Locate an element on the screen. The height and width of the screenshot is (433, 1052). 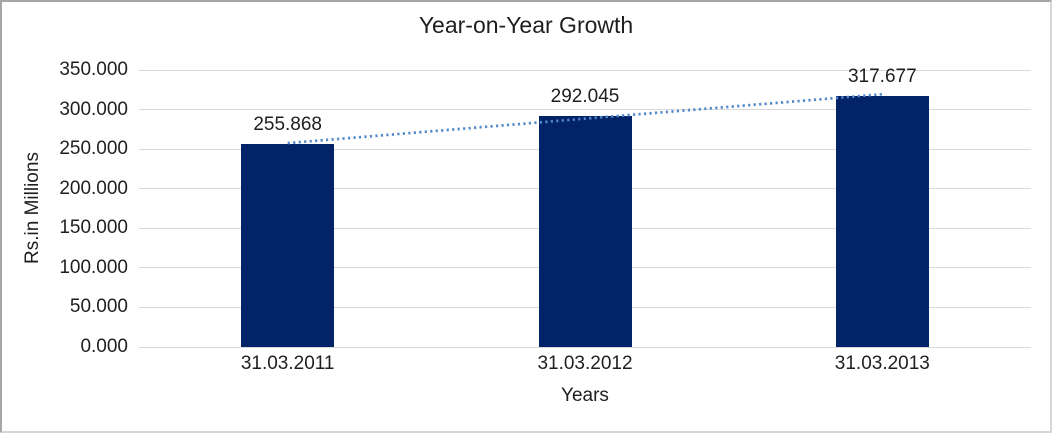
y-tick-label: 50.000 is located at coordinates (98, 307).